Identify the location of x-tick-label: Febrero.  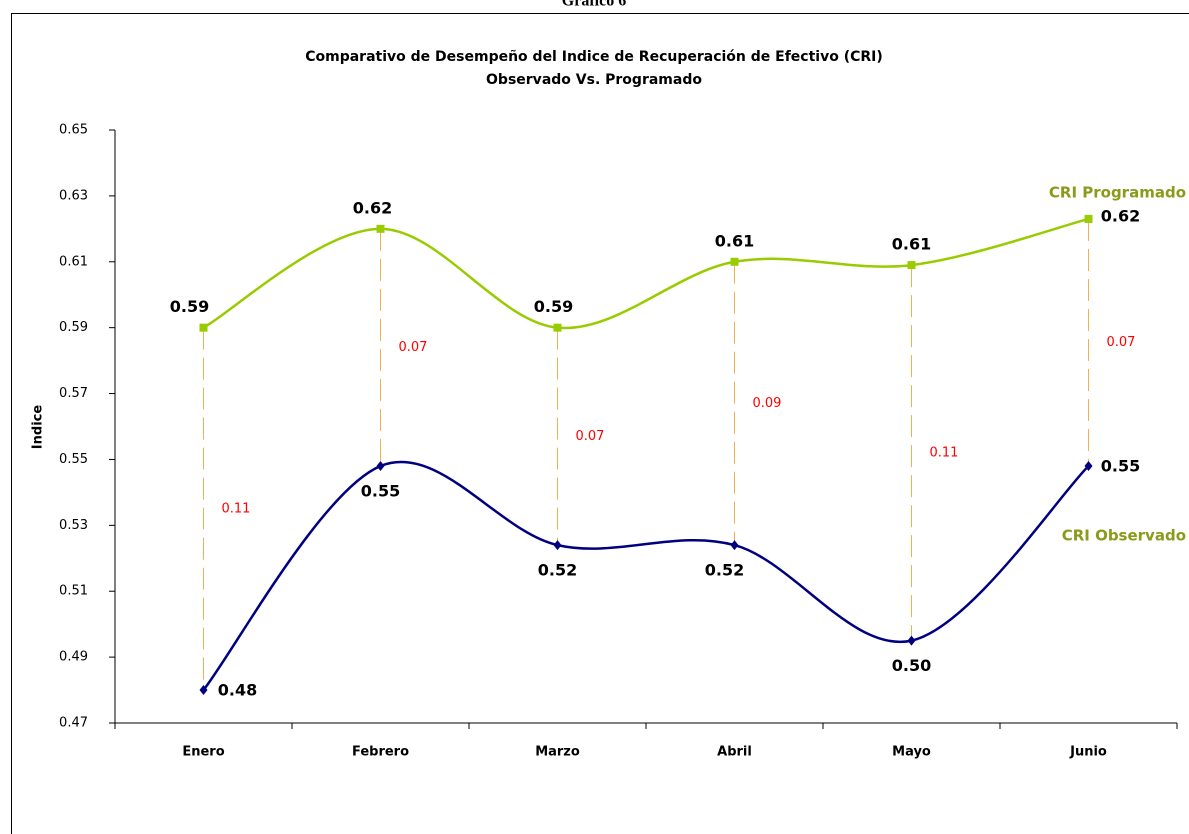
(380, 752).